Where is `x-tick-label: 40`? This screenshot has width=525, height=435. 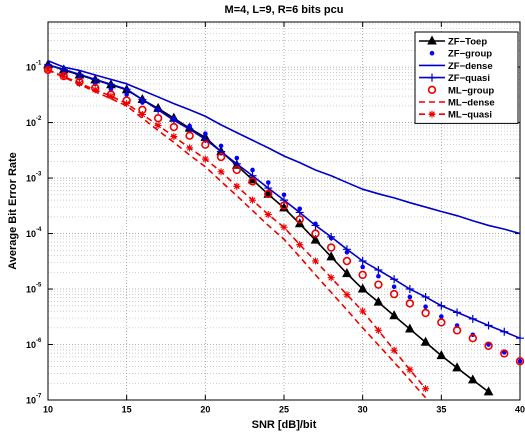 x-tick-label: 40 is located at coordinates (520, 409).